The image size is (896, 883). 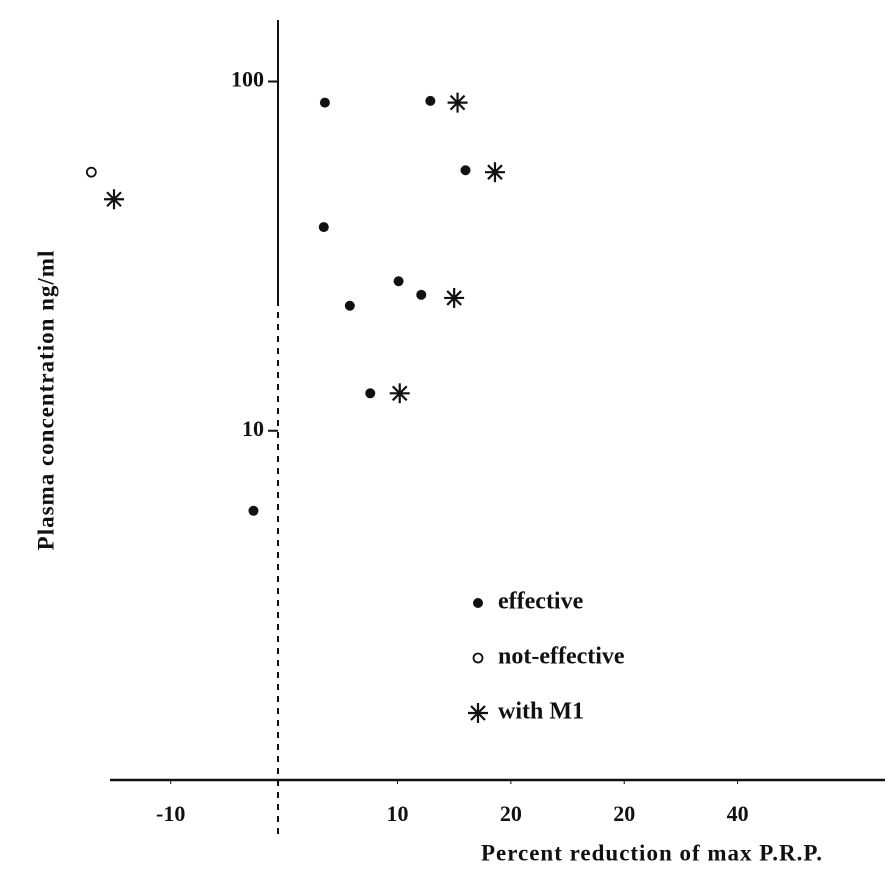 I want to click on legend-label: with M1, so click(x=541, y=712).